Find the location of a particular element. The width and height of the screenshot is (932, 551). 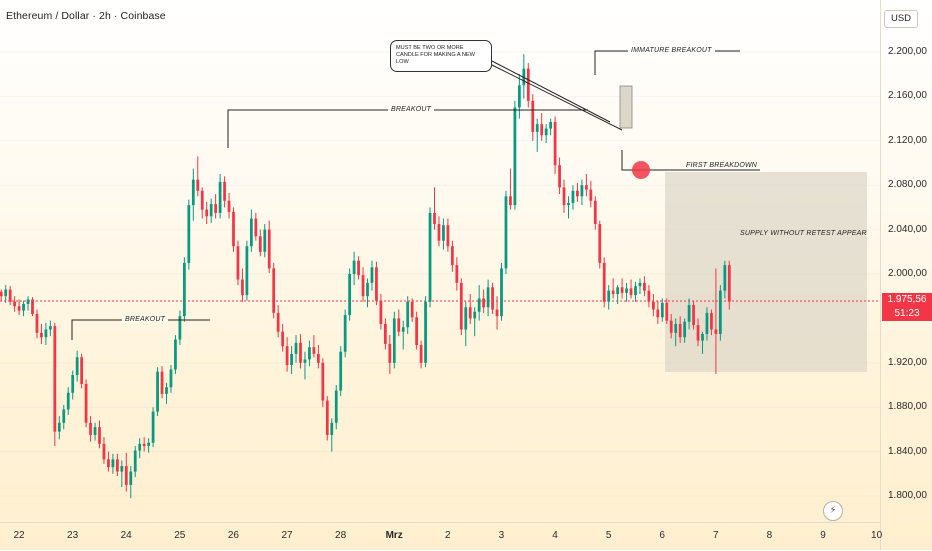

time-tick-label: 26 is located at coordinates (233, 535).